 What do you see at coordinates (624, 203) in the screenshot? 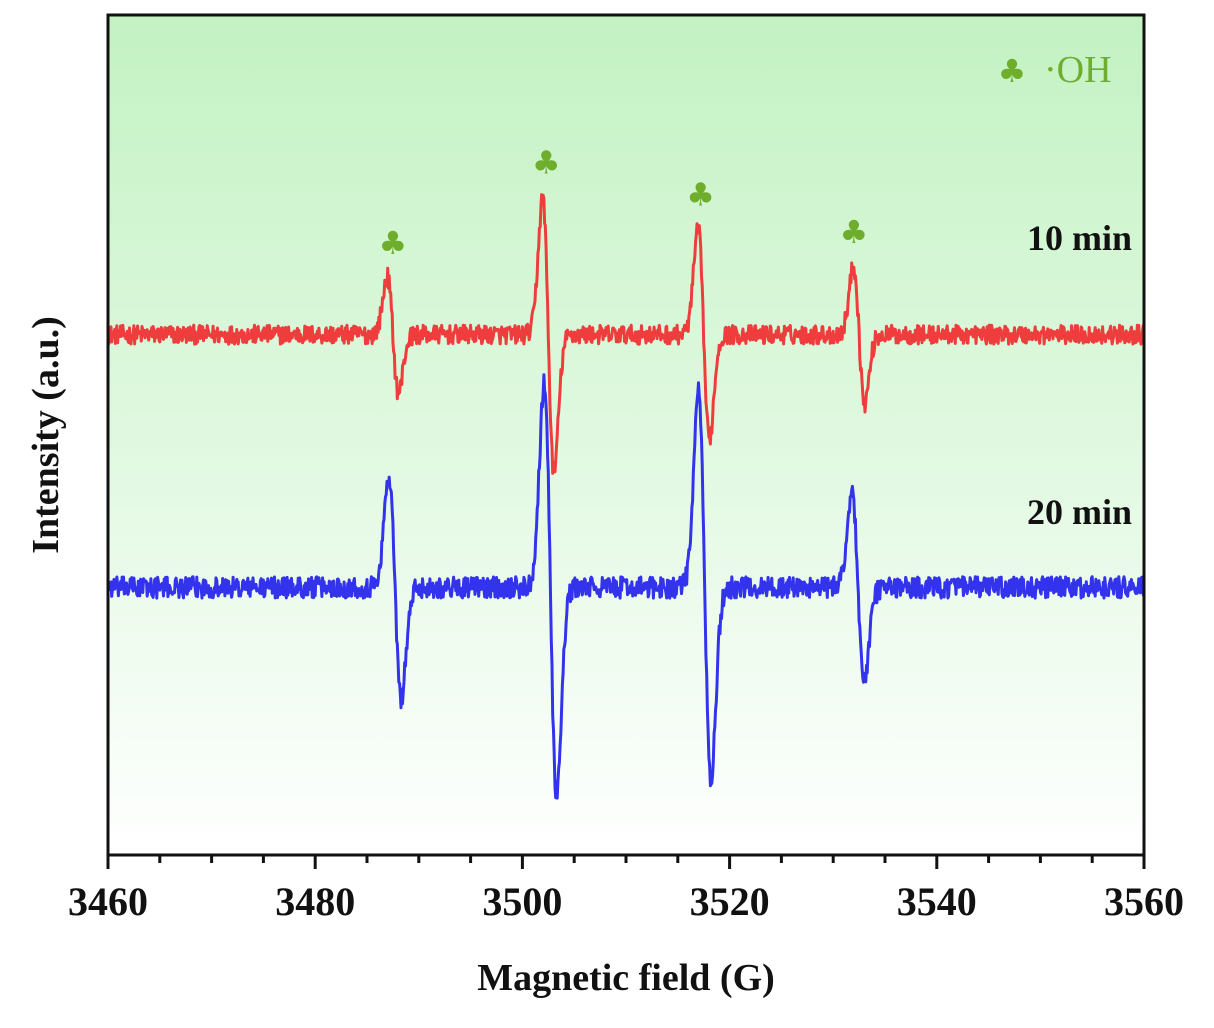
I see `peak-marker-layer: ♣ ♣ ♣ ♣` at bounding box center [624, 203].